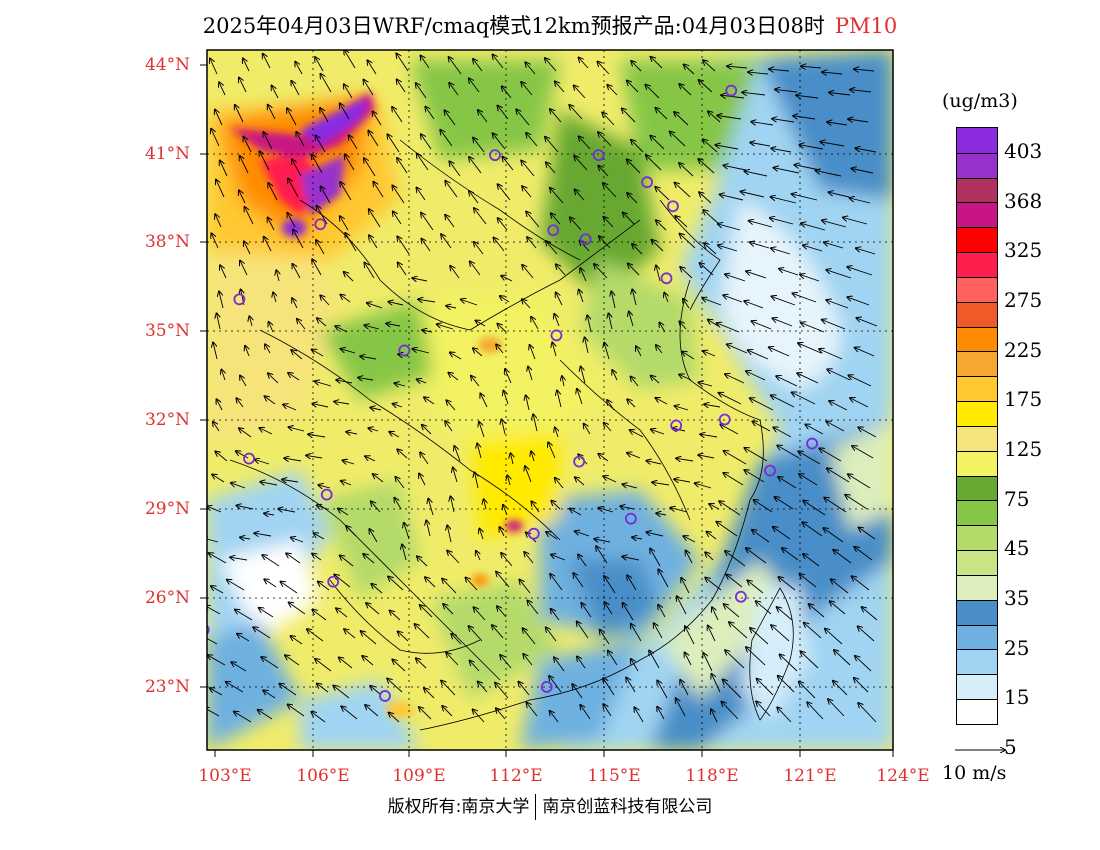  I want to click on legend-label: 125, so click(1023, 448).